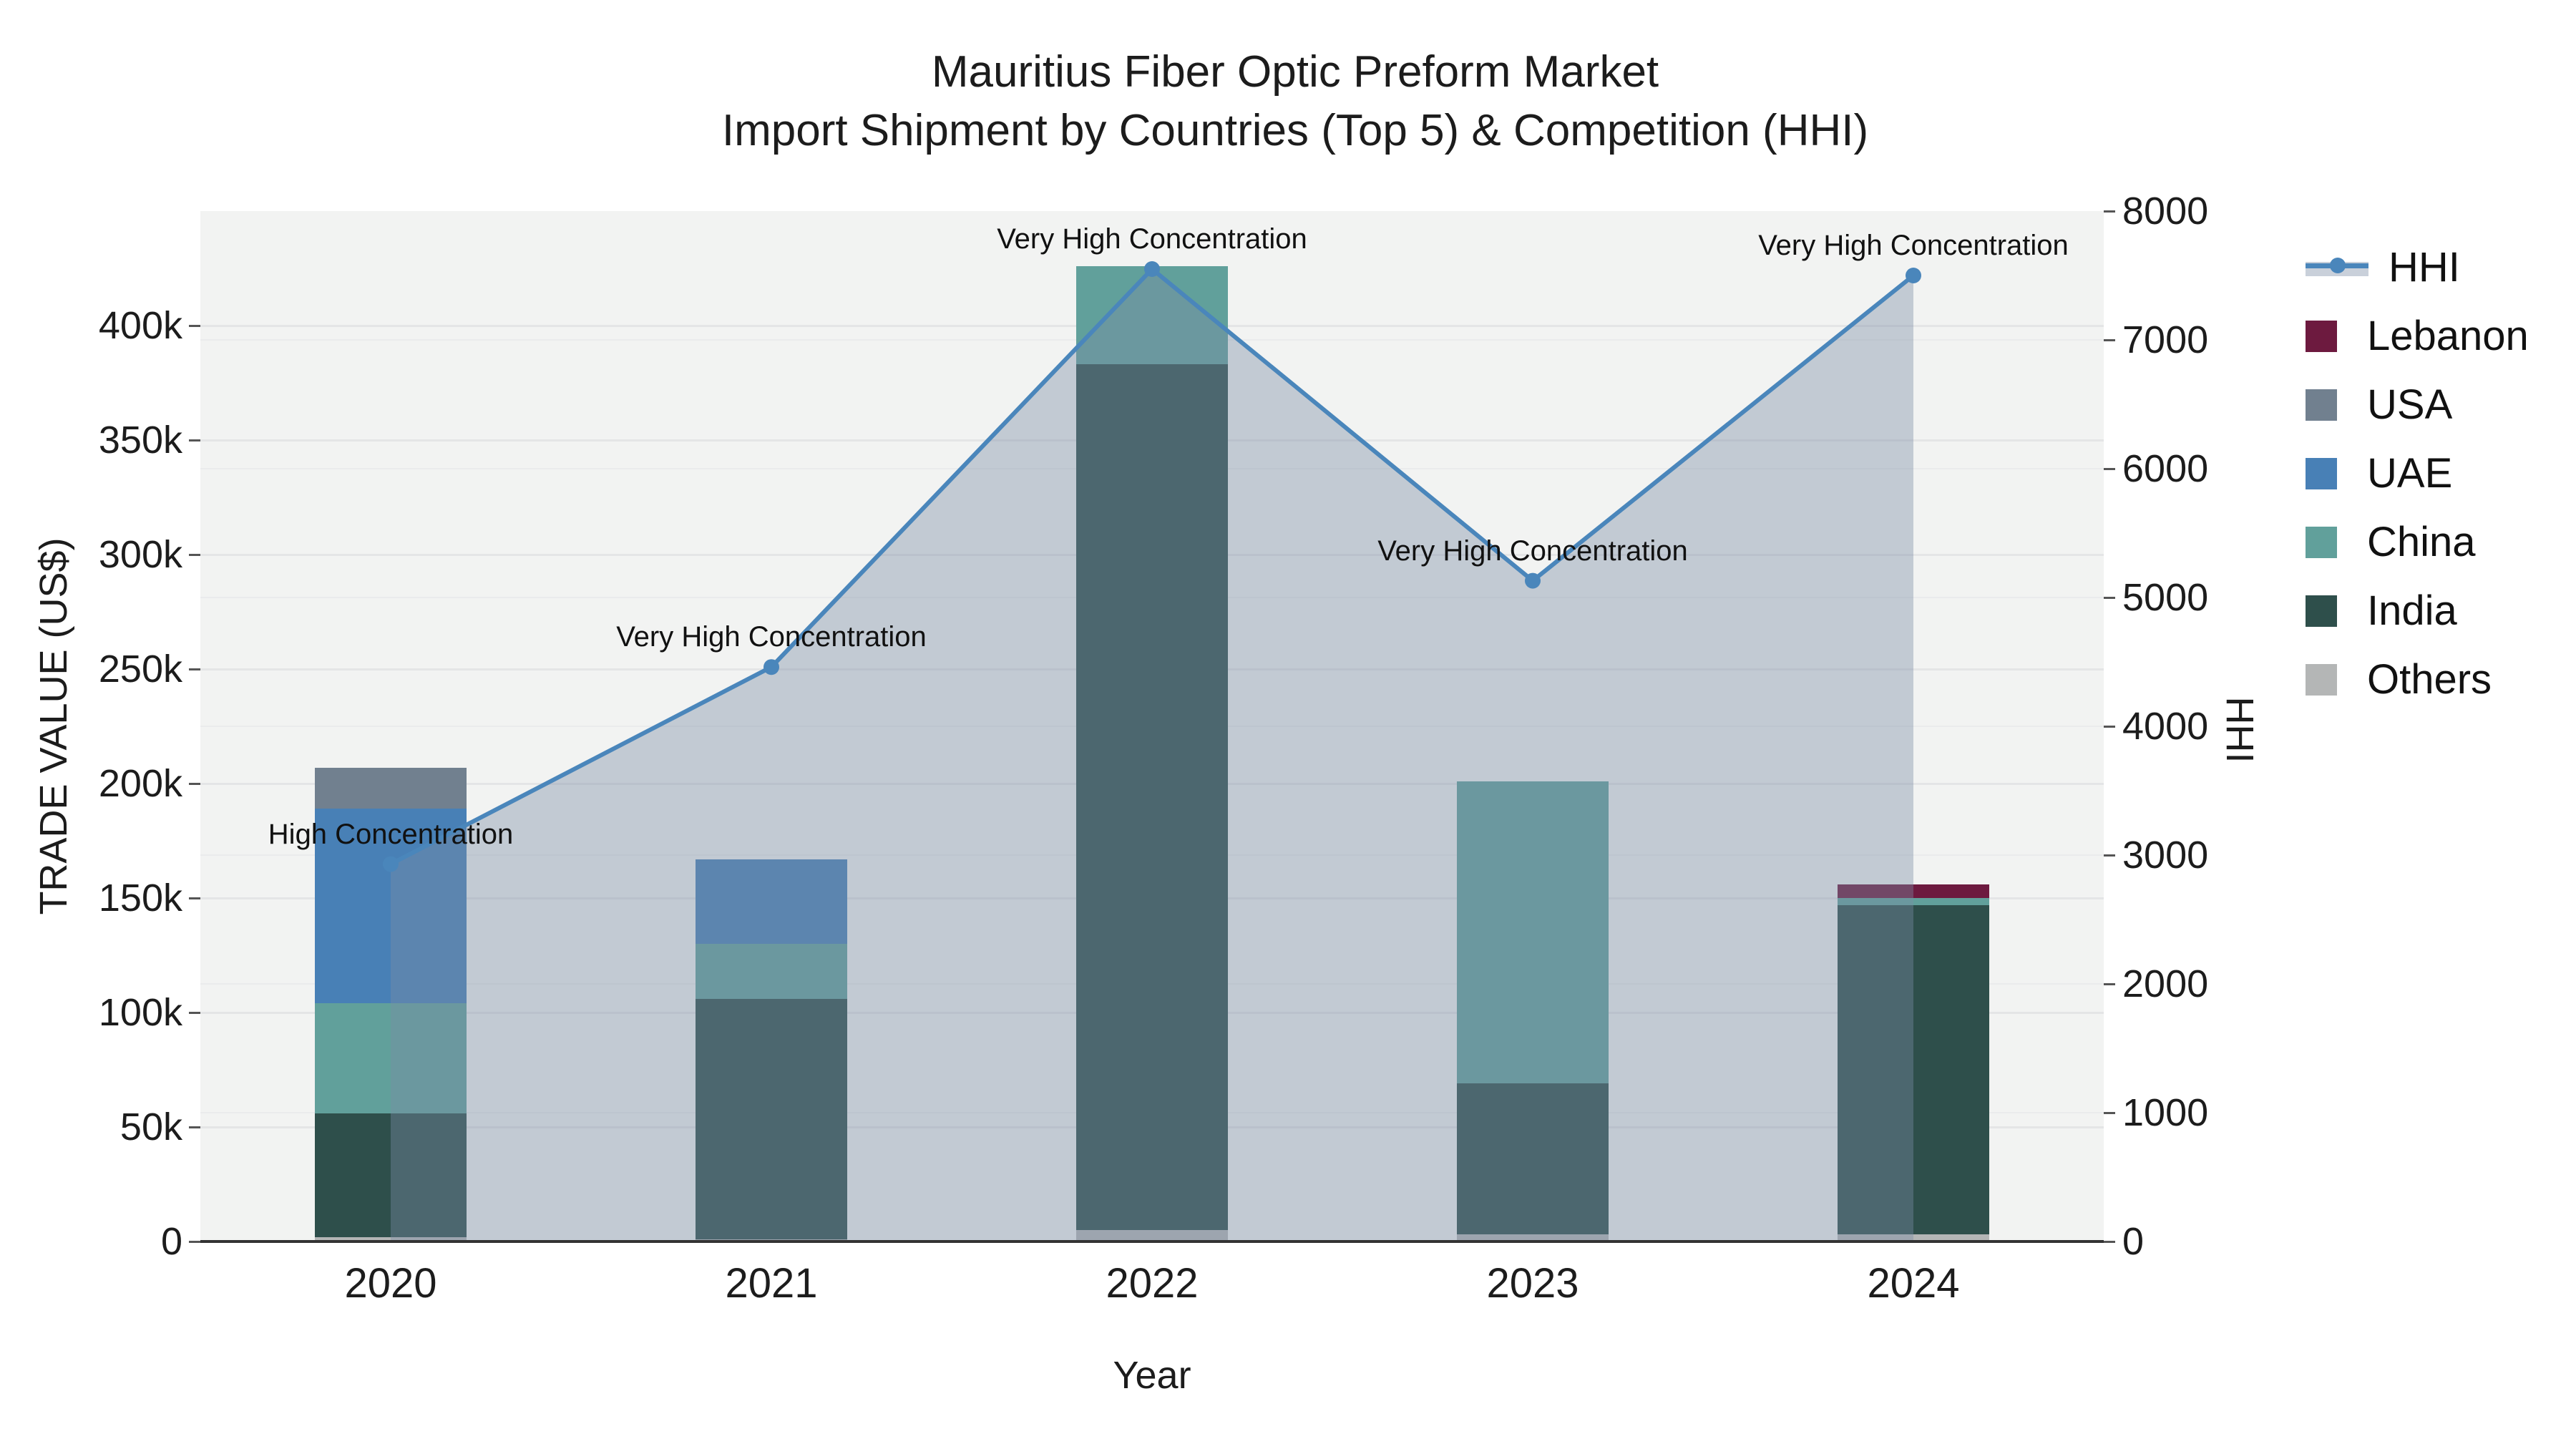  I want to click on legend-swatch-india, so click(2321, 611).